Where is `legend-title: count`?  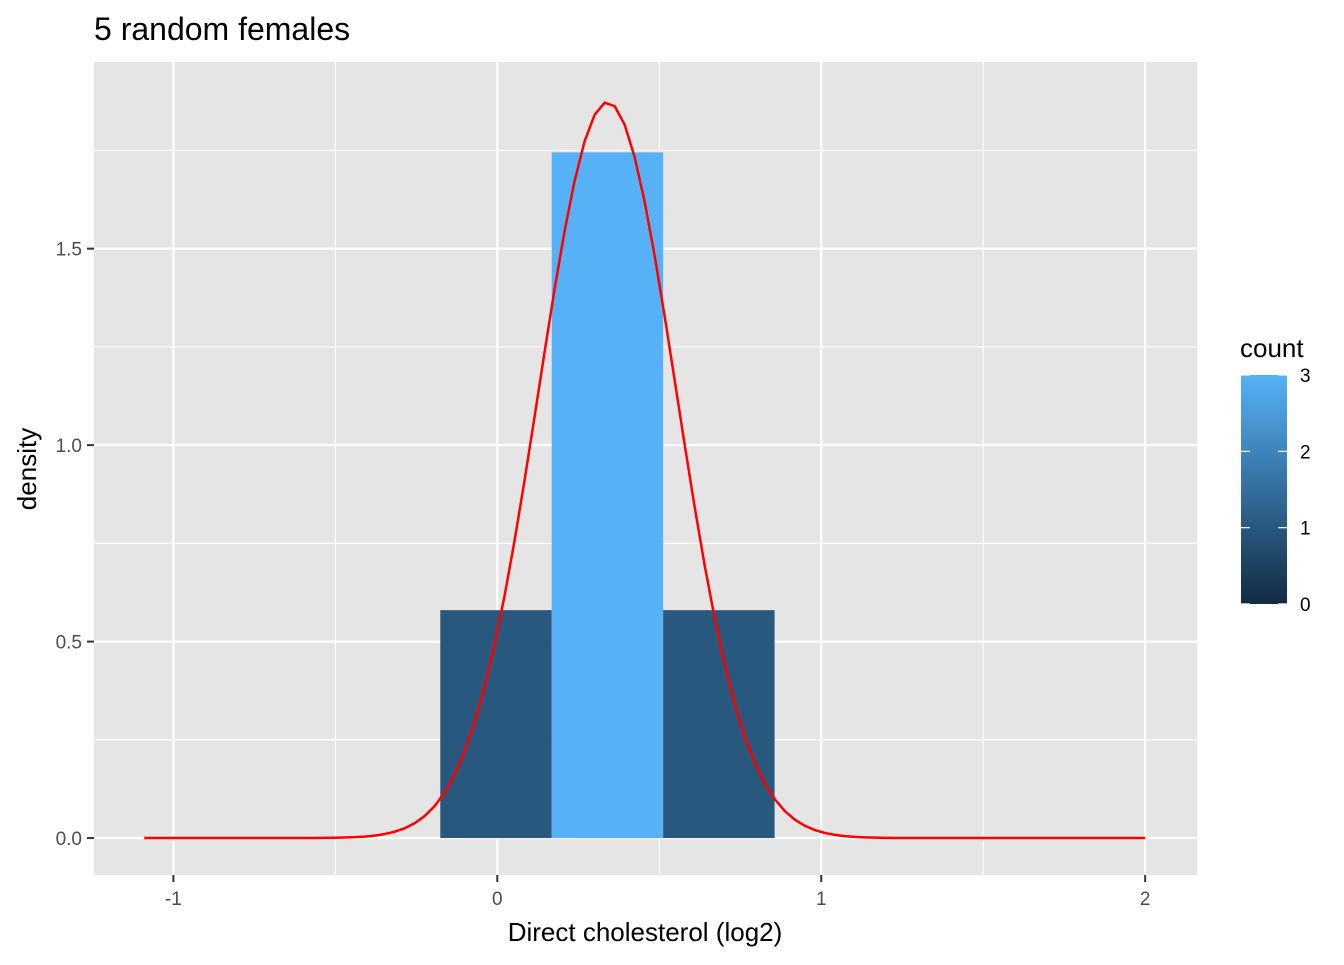 legend-title: count is located at coordinates (1272, 348).